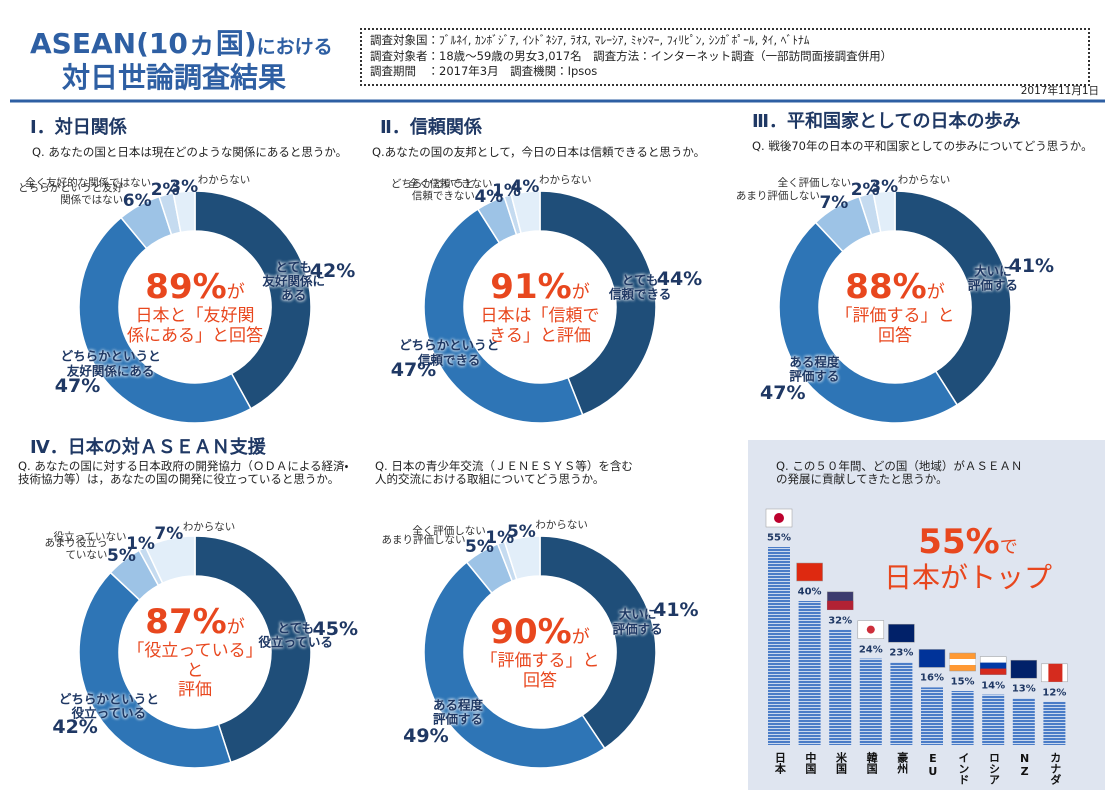 The image size is (1115, 790). I want to click on center-text: 91%が 日本は「信頼で きる」と評価, so click(540, 306).